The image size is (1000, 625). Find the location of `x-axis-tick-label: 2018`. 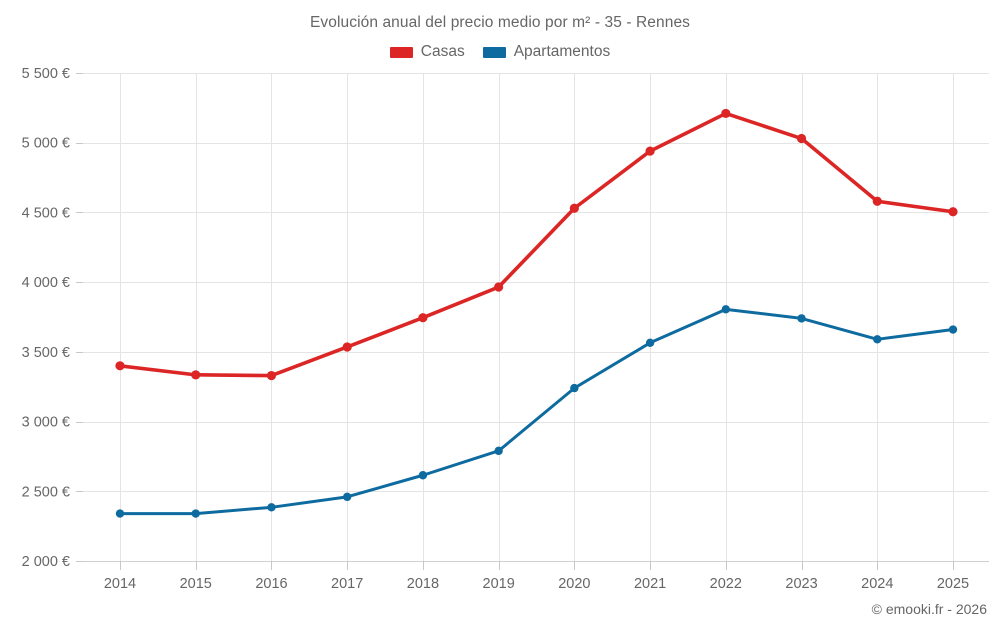

x-axis-tick-label: 2018 is located at coordinates (423, 584).